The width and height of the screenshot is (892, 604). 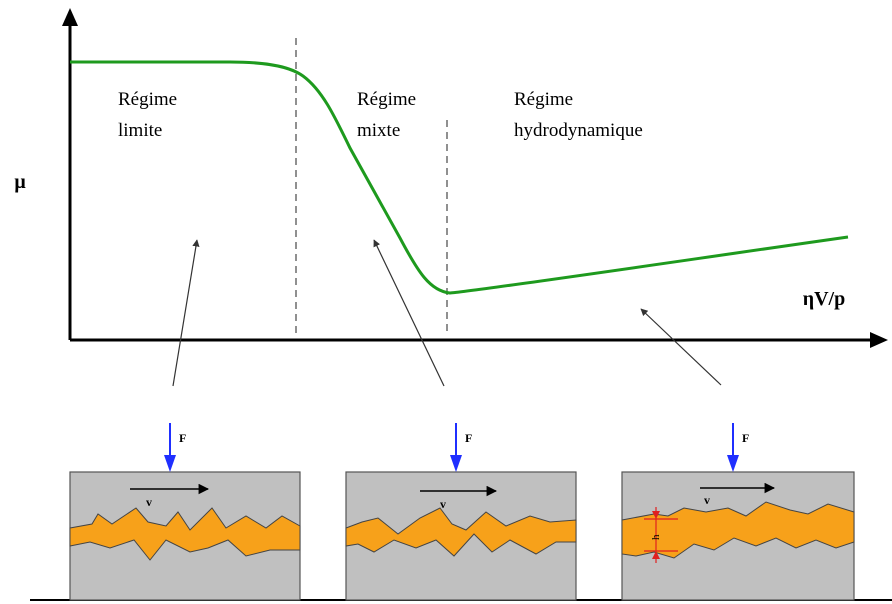 I want to click on panel-mixte-force-label: F, so click(x=468, y=438).